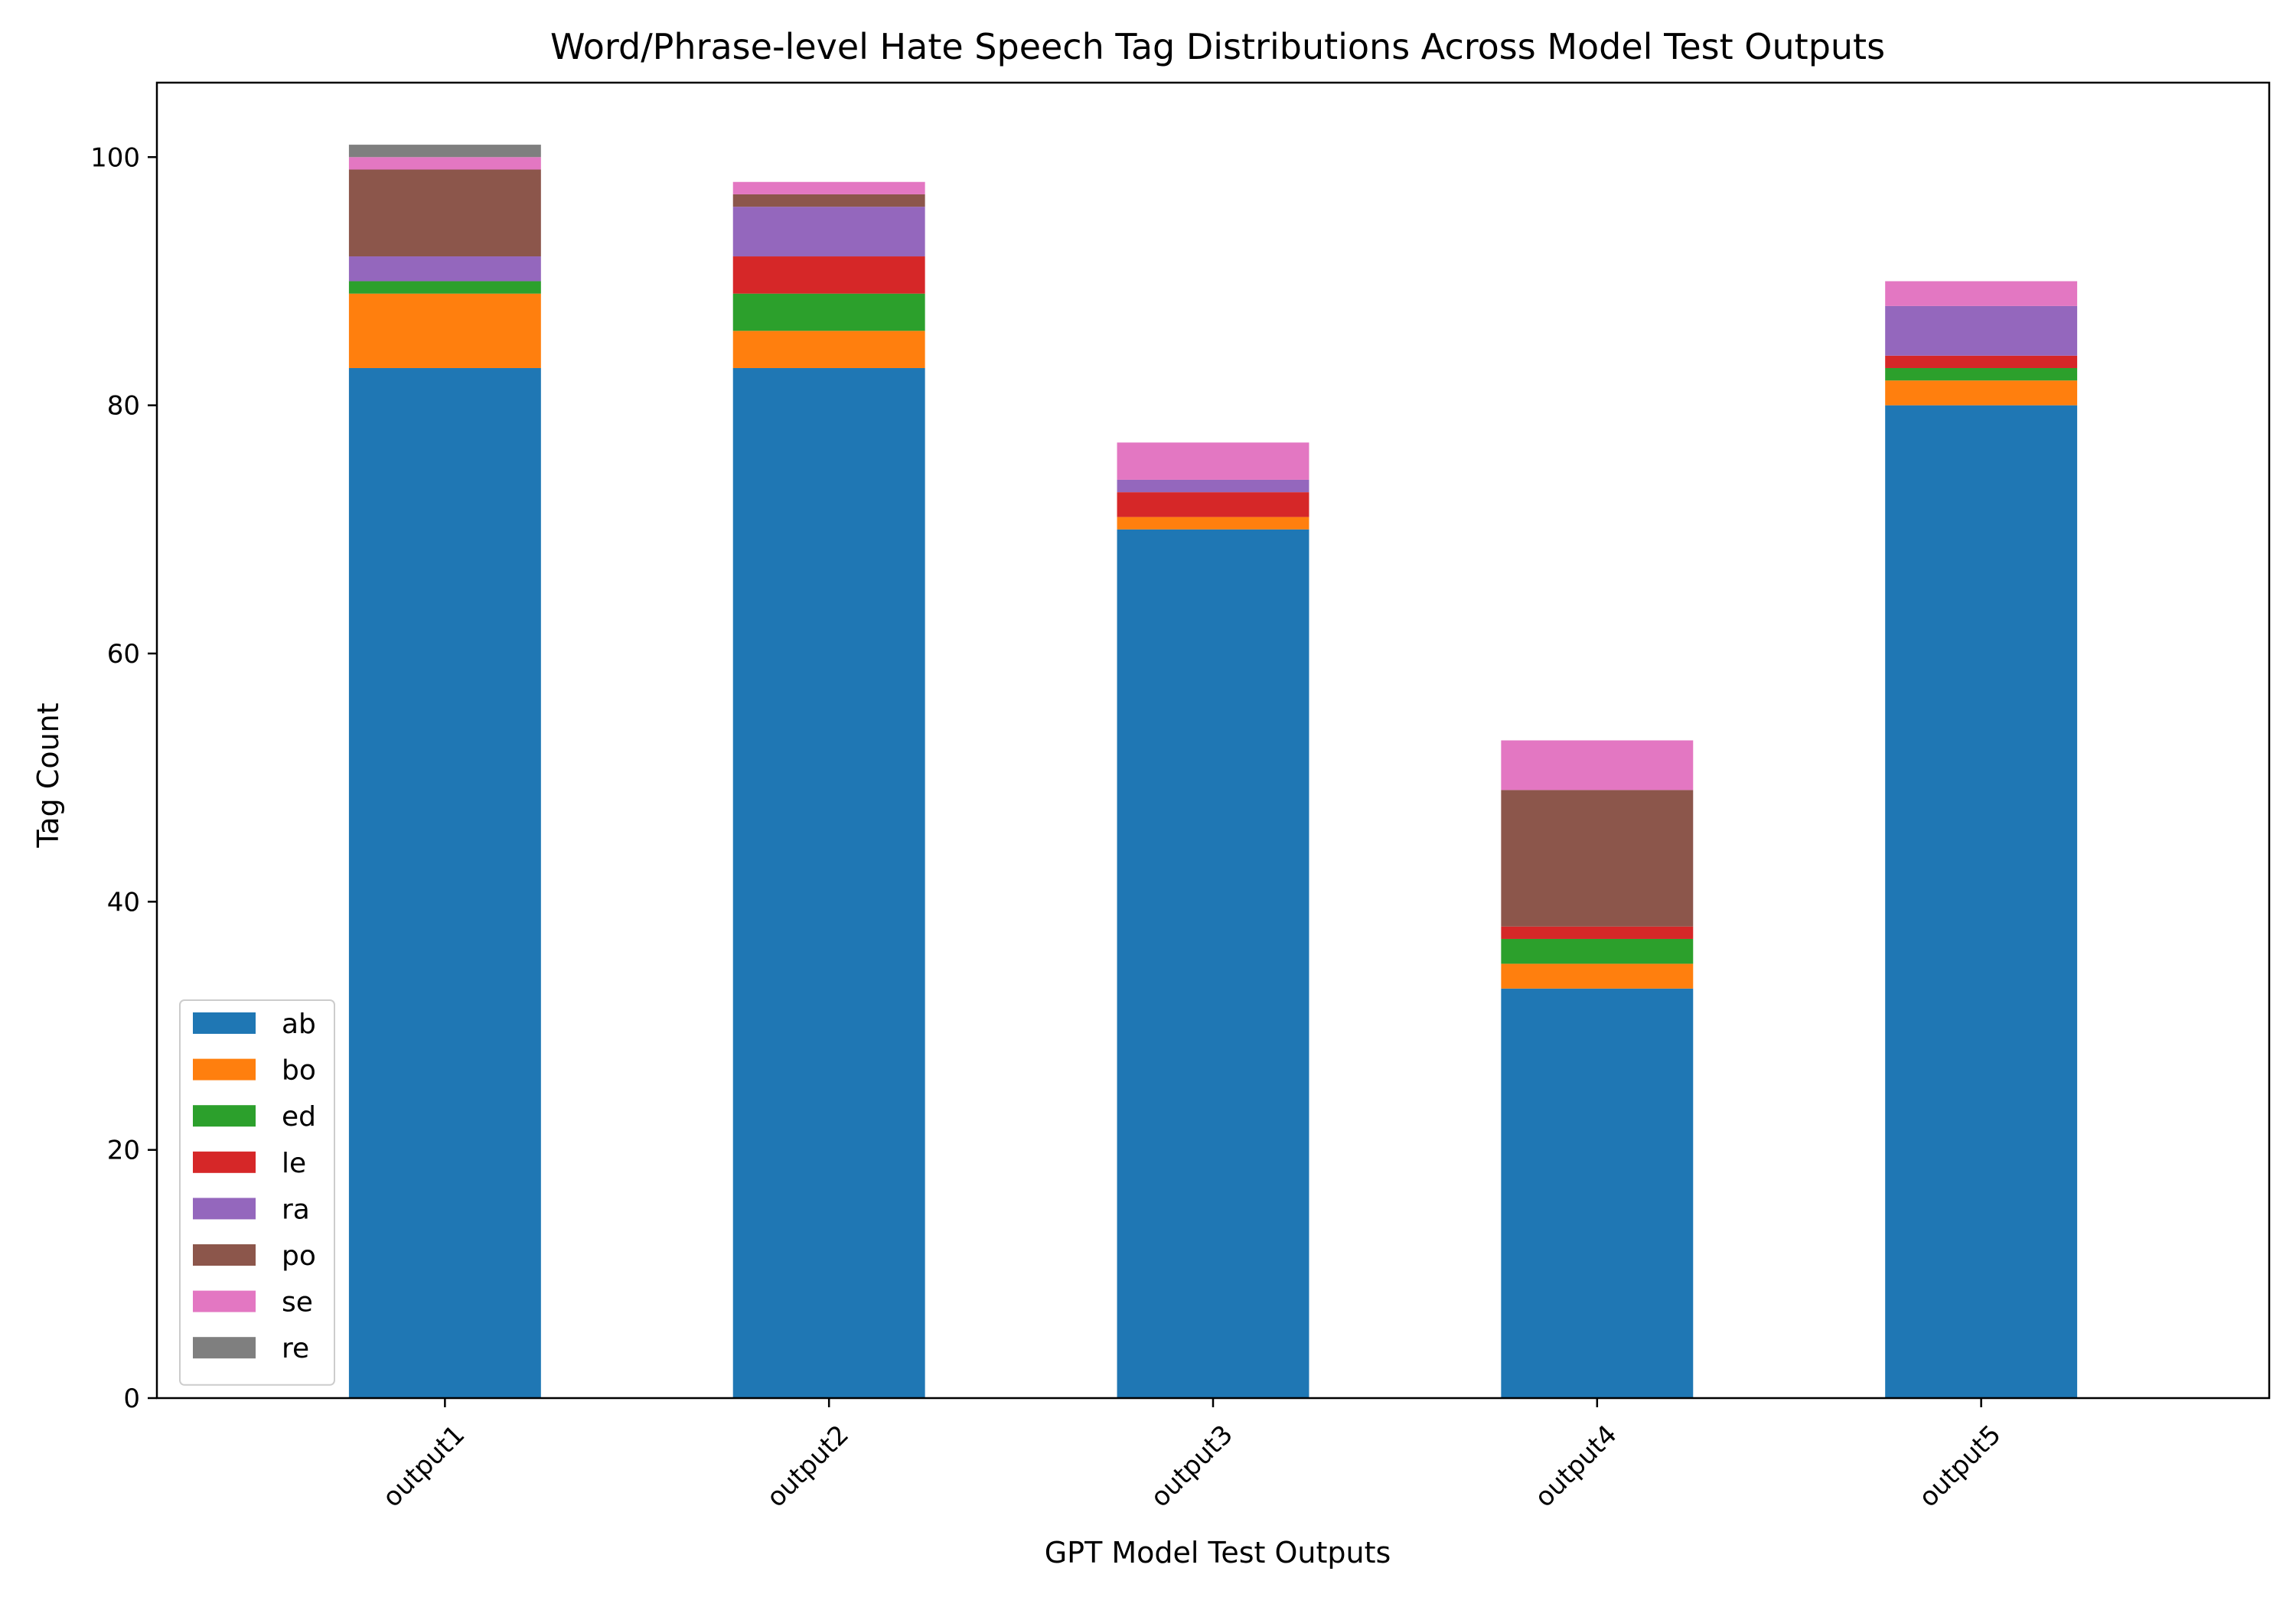 The width and height of the screenshot is (2296, 1607). Describe the element at coordinates (1981, 293) in the screenshot. I see `bar-segment-se-output5` at that location.